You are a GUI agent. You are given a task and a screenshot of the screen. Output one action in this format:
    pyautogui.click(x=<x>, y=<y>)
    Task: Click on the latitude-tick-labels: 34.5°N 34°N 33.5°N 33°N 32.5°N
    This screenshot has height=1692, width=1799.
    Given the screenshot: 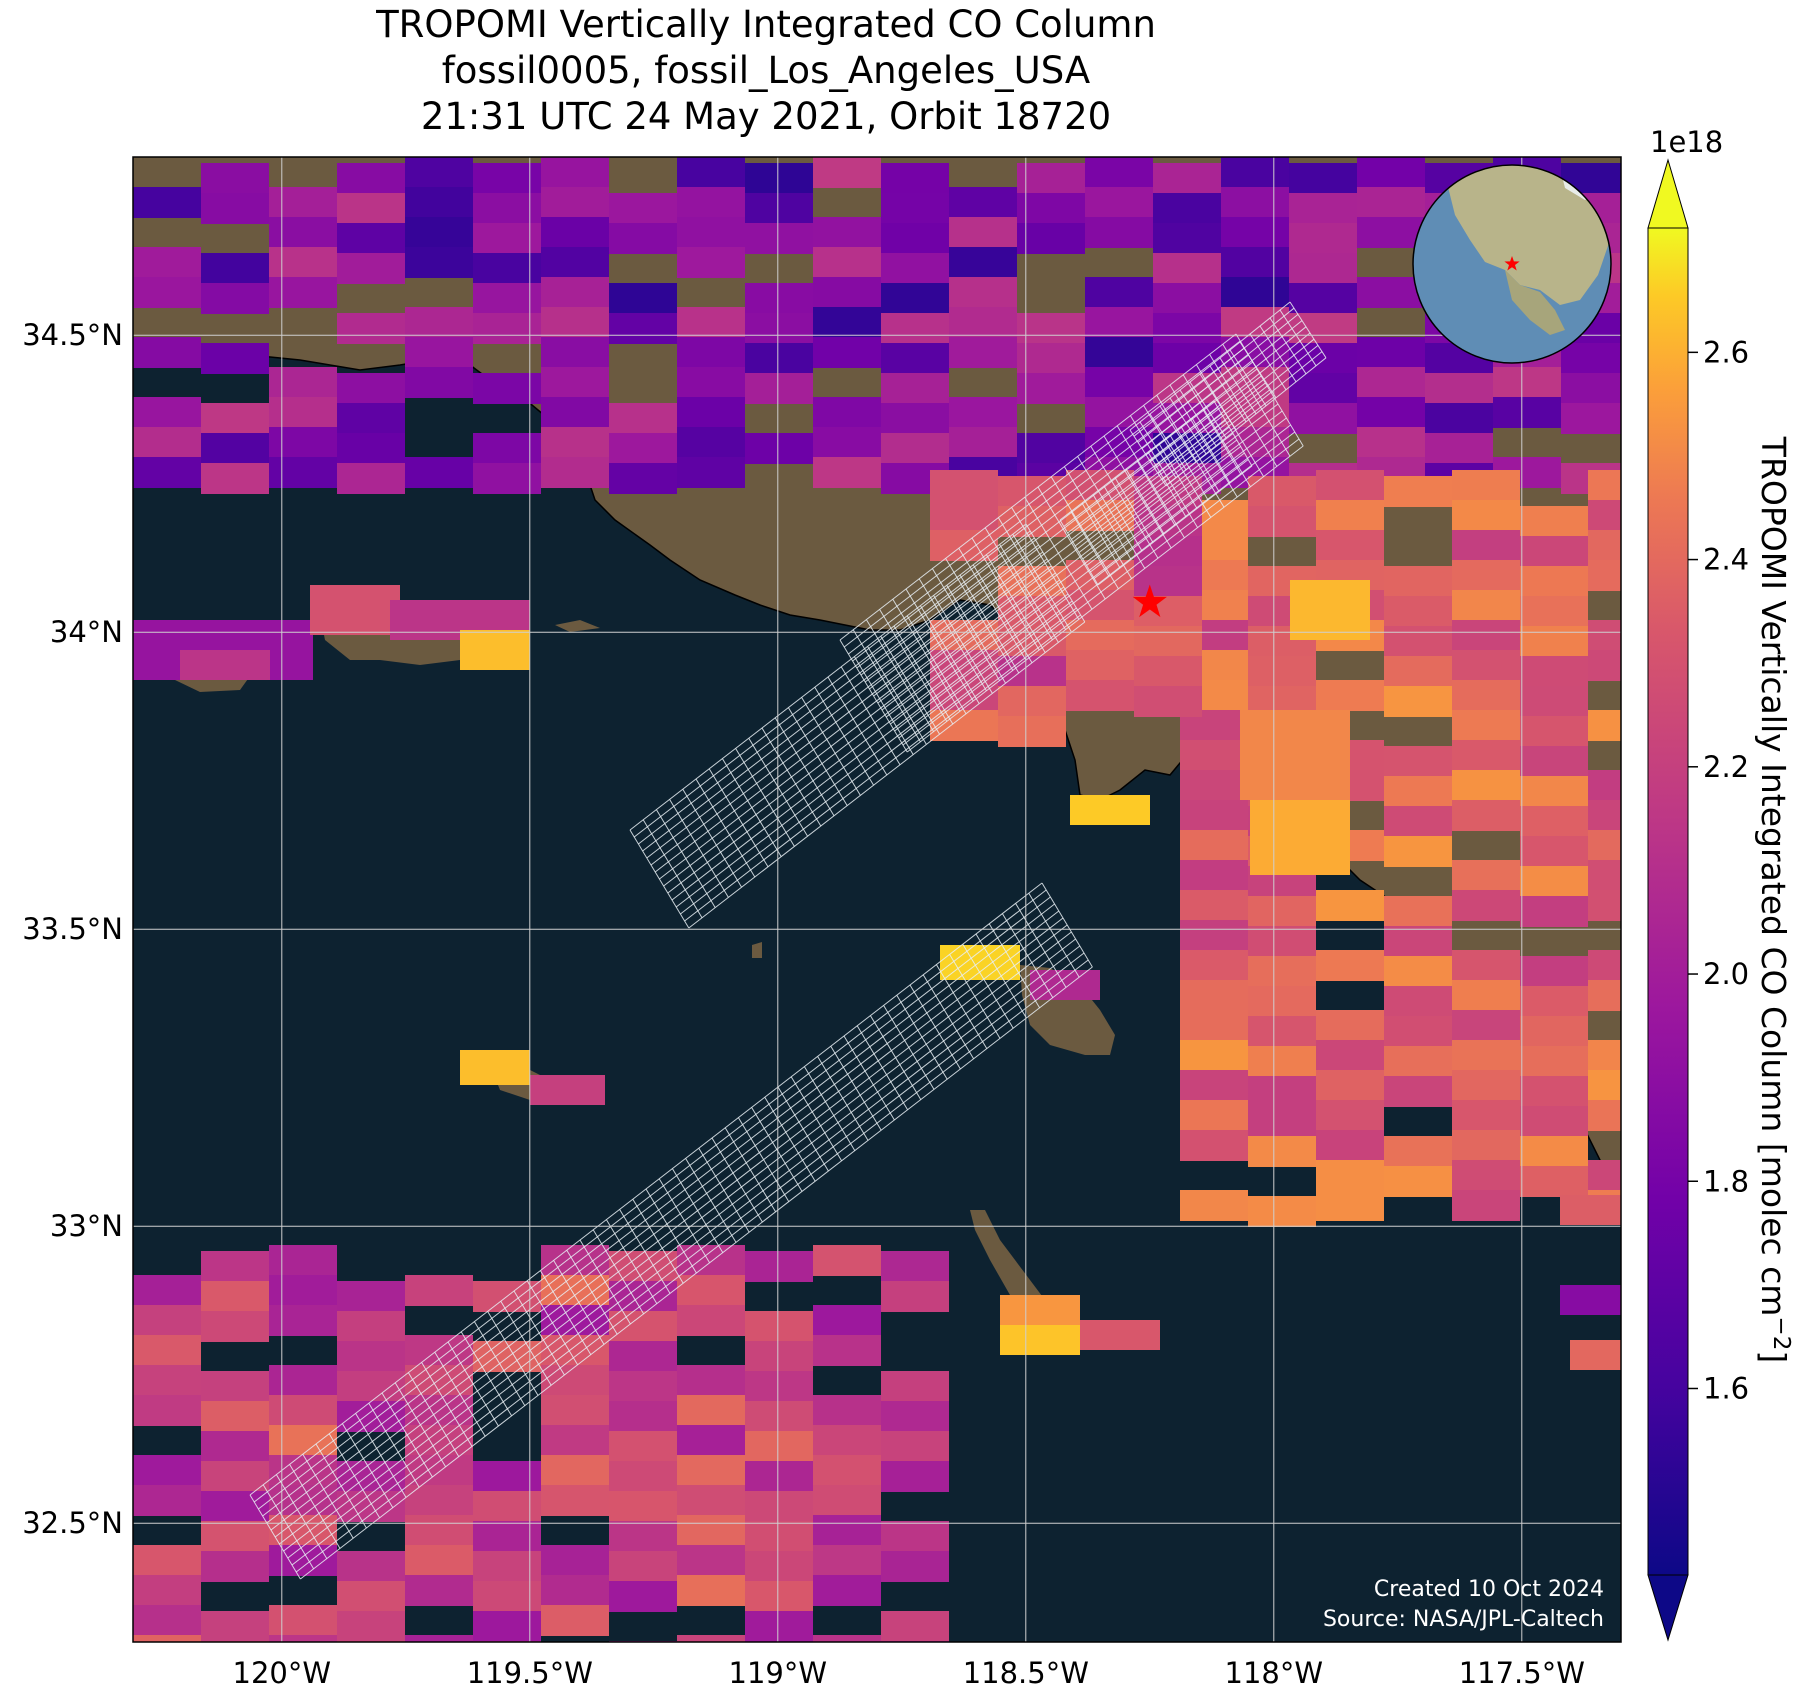 What is the action you would take?
    pyautogui.click(x=72, y=929)
    